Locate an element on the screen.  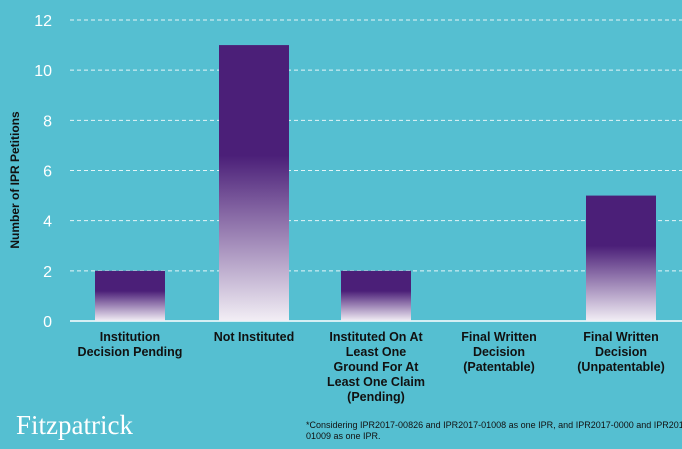
y-tick-labels: 0 2 4 6 8 10 12 is located at coordinates (43, 172).